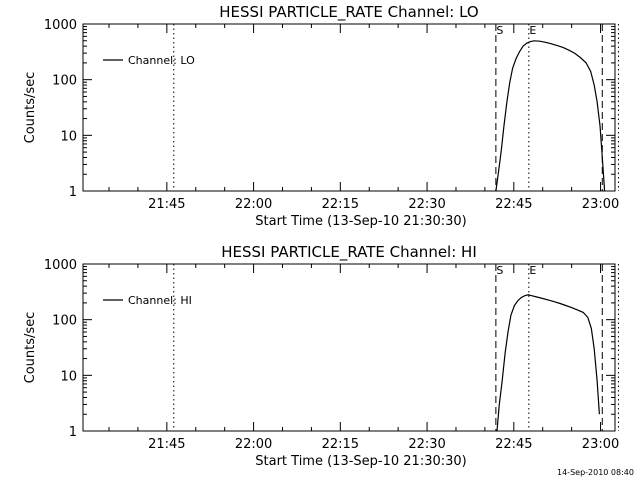 The image size is (640, 480). I want to click on chart-title: HESSI PARTICLE_RATE Channel: LO, so click(348, 12).